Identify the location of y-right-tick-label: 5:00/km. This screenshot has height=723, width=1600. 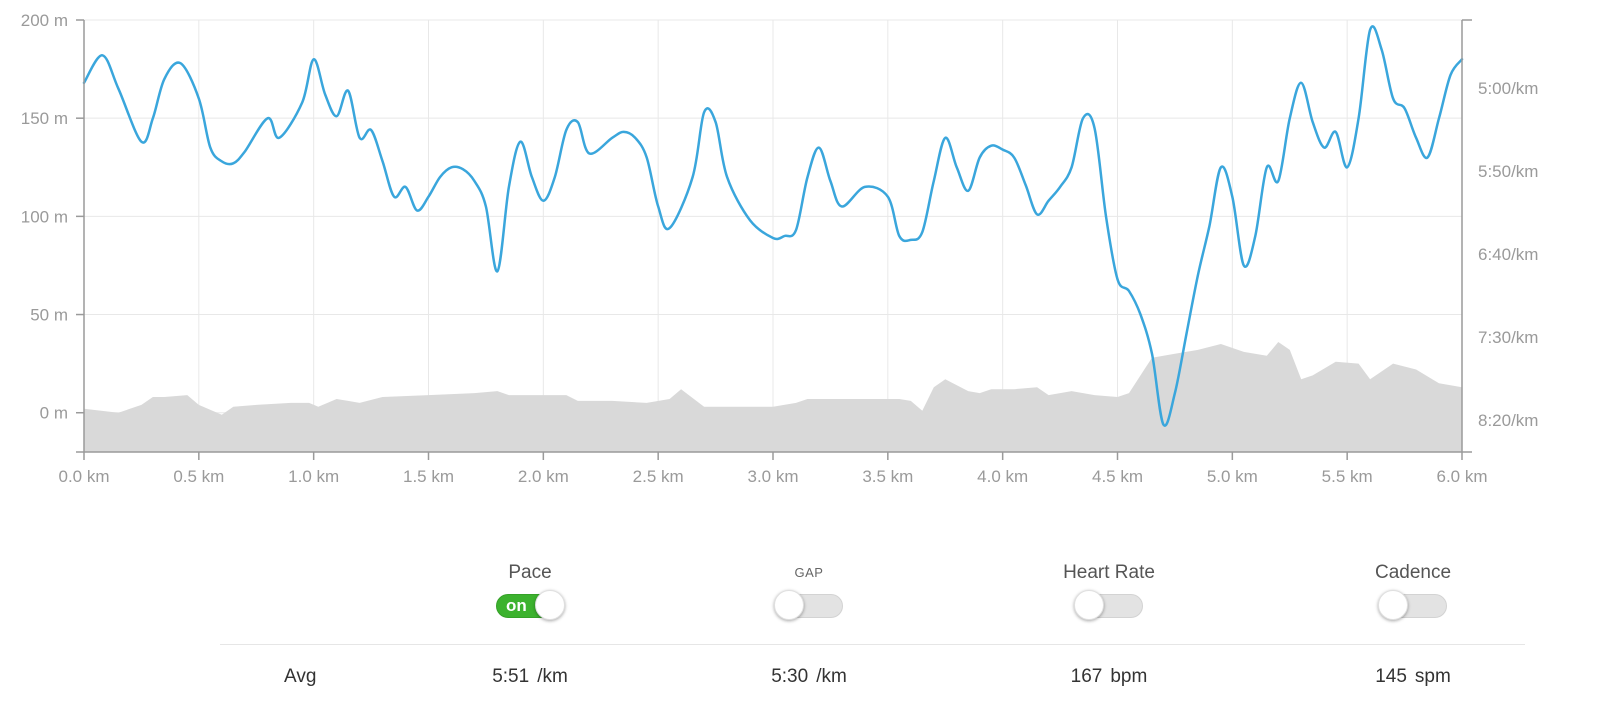
(1508, 88).